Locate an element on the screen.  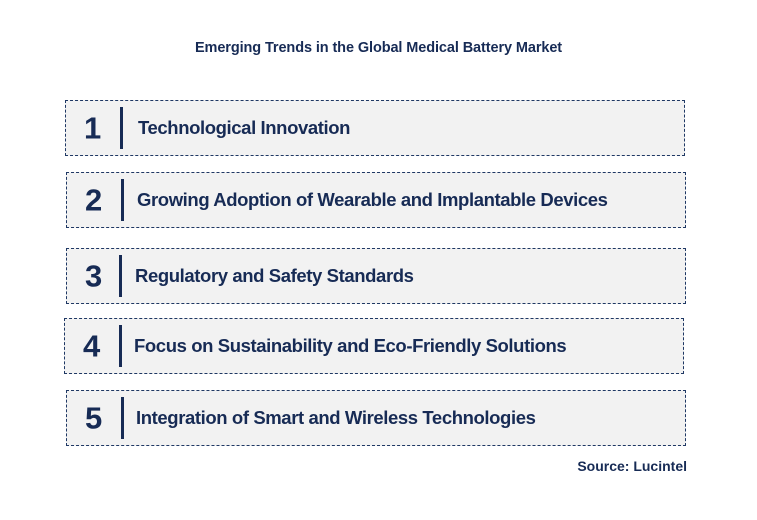
trend-box-1: 1 Technological Innovation is located at coordinates (375, 128).